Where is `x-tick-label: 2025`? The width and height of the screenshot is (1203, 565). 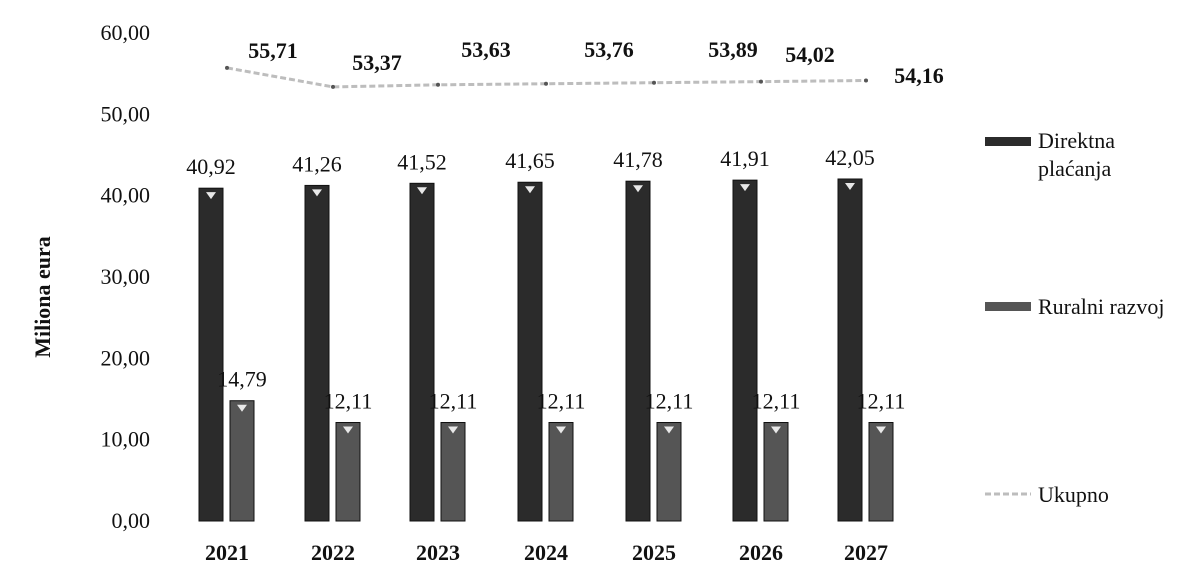
x-tick-label: 2025 is located at coordinates (654, 552).